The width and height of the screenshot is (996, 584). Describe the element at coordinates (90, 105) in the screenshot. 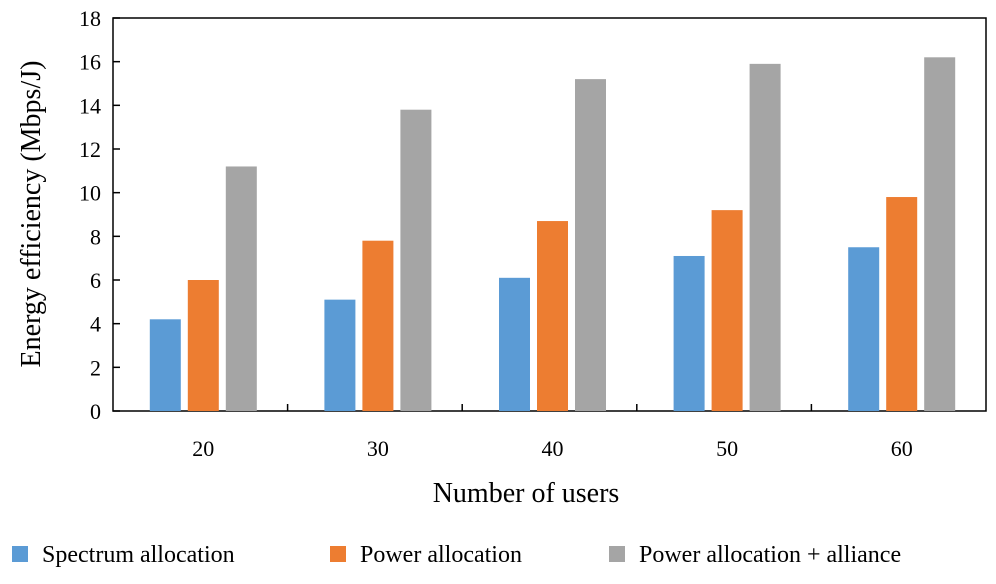

I see `y-tick-label: 14` at that location.